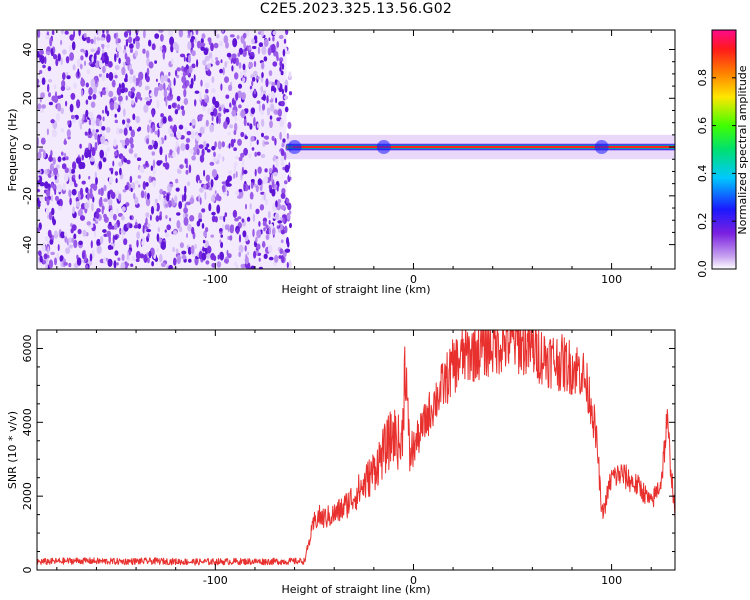 This screenshot has height=600, width=750. I want to click on colorbar-label: Normalized spectral amplitude, so click(742, 149).